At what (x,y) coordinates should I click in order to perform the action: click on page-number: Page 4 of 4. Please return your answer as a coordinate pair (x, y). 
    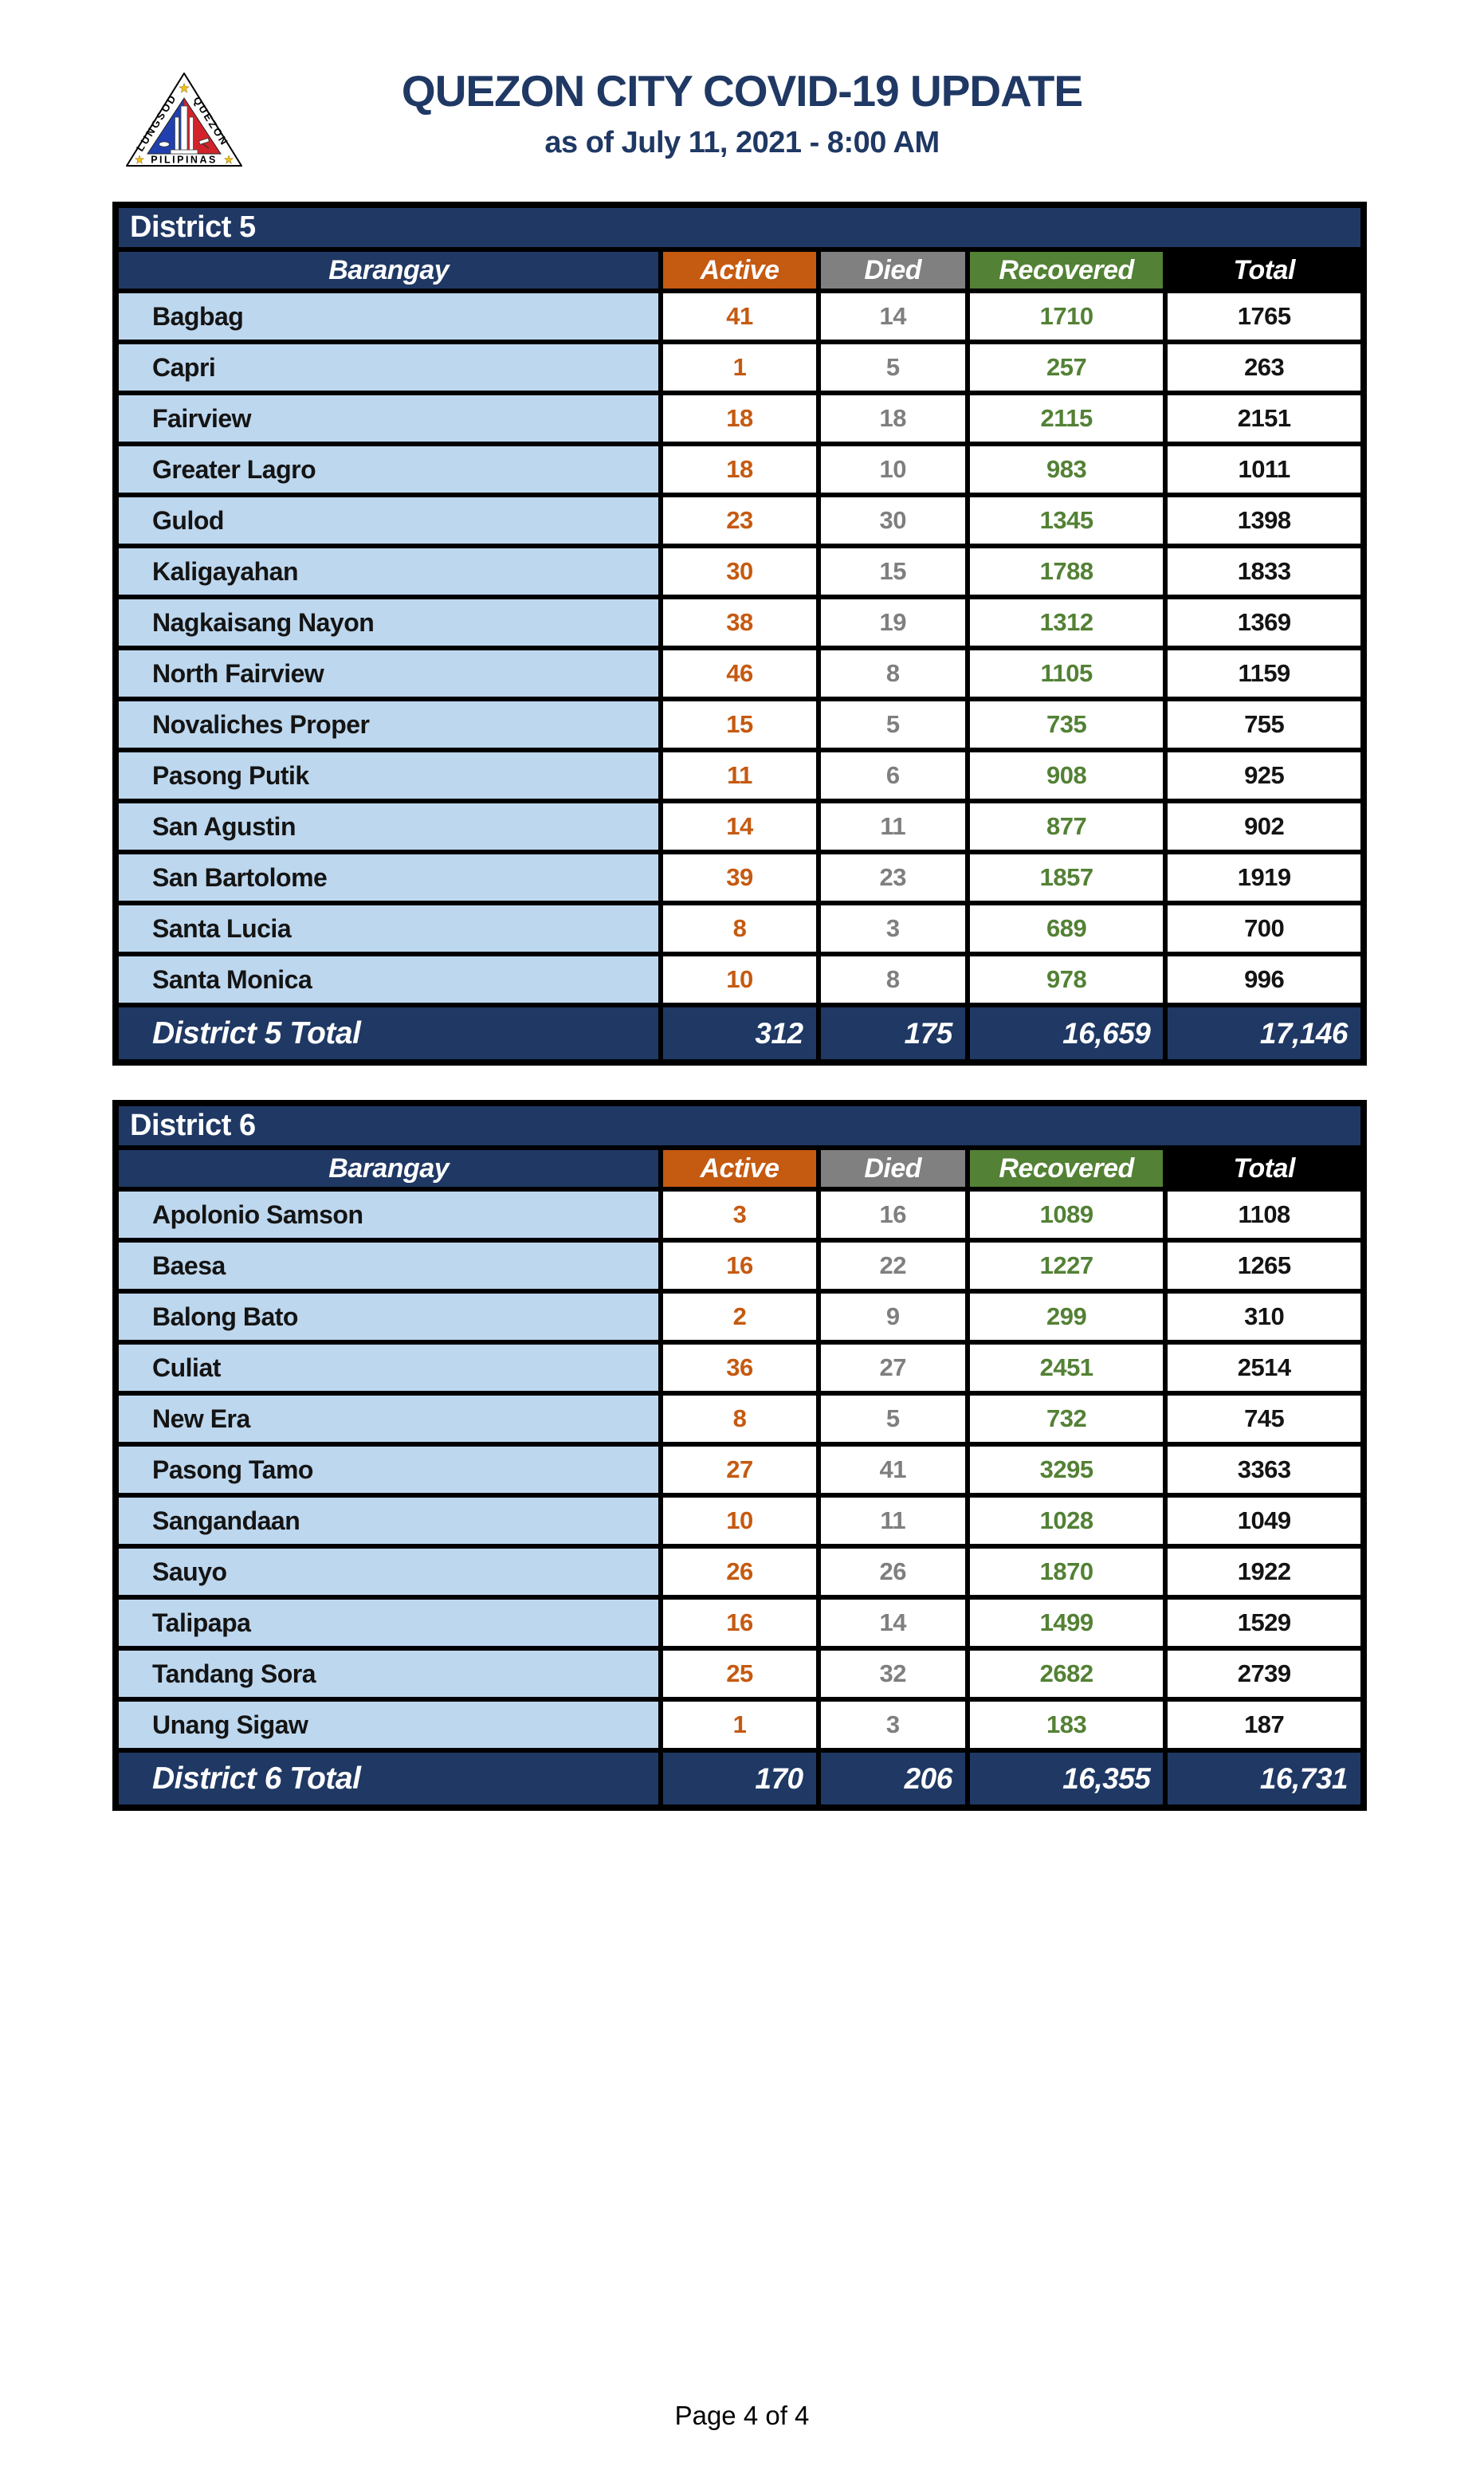
    Looking at the image, I should click on (742, 2415).